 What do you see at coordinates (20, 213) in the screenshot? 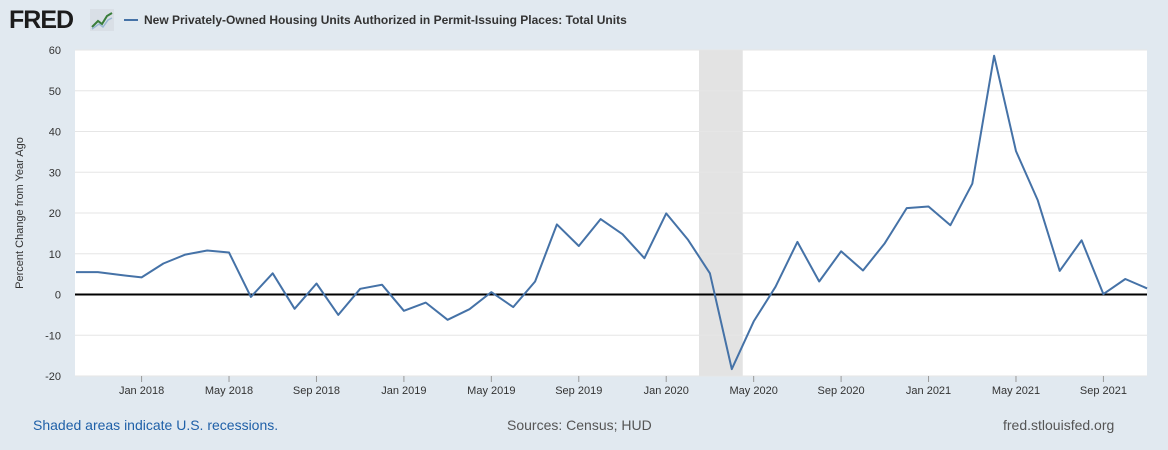
I see `y-axis-title: Percent Change from Year Ago` at bounding box center [20, 213].